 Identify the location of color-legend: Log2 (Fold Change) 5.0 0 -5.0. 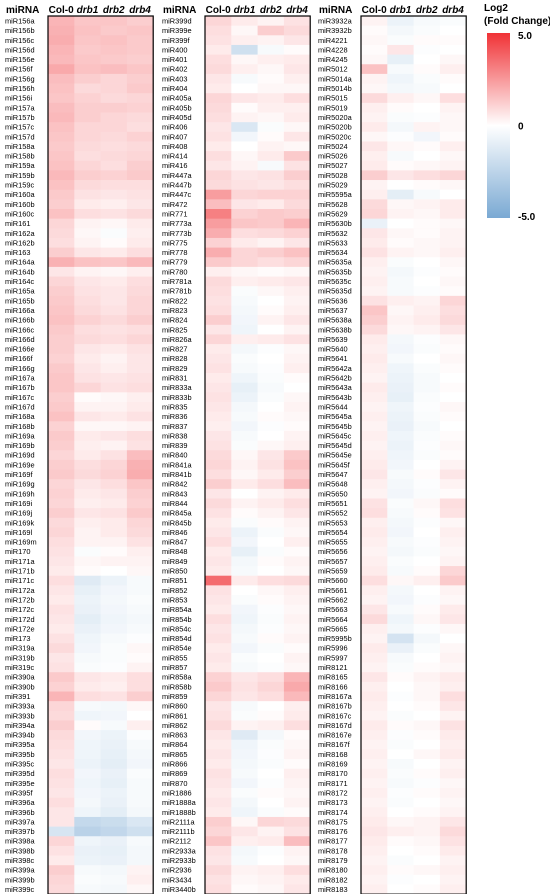
(517, 113).